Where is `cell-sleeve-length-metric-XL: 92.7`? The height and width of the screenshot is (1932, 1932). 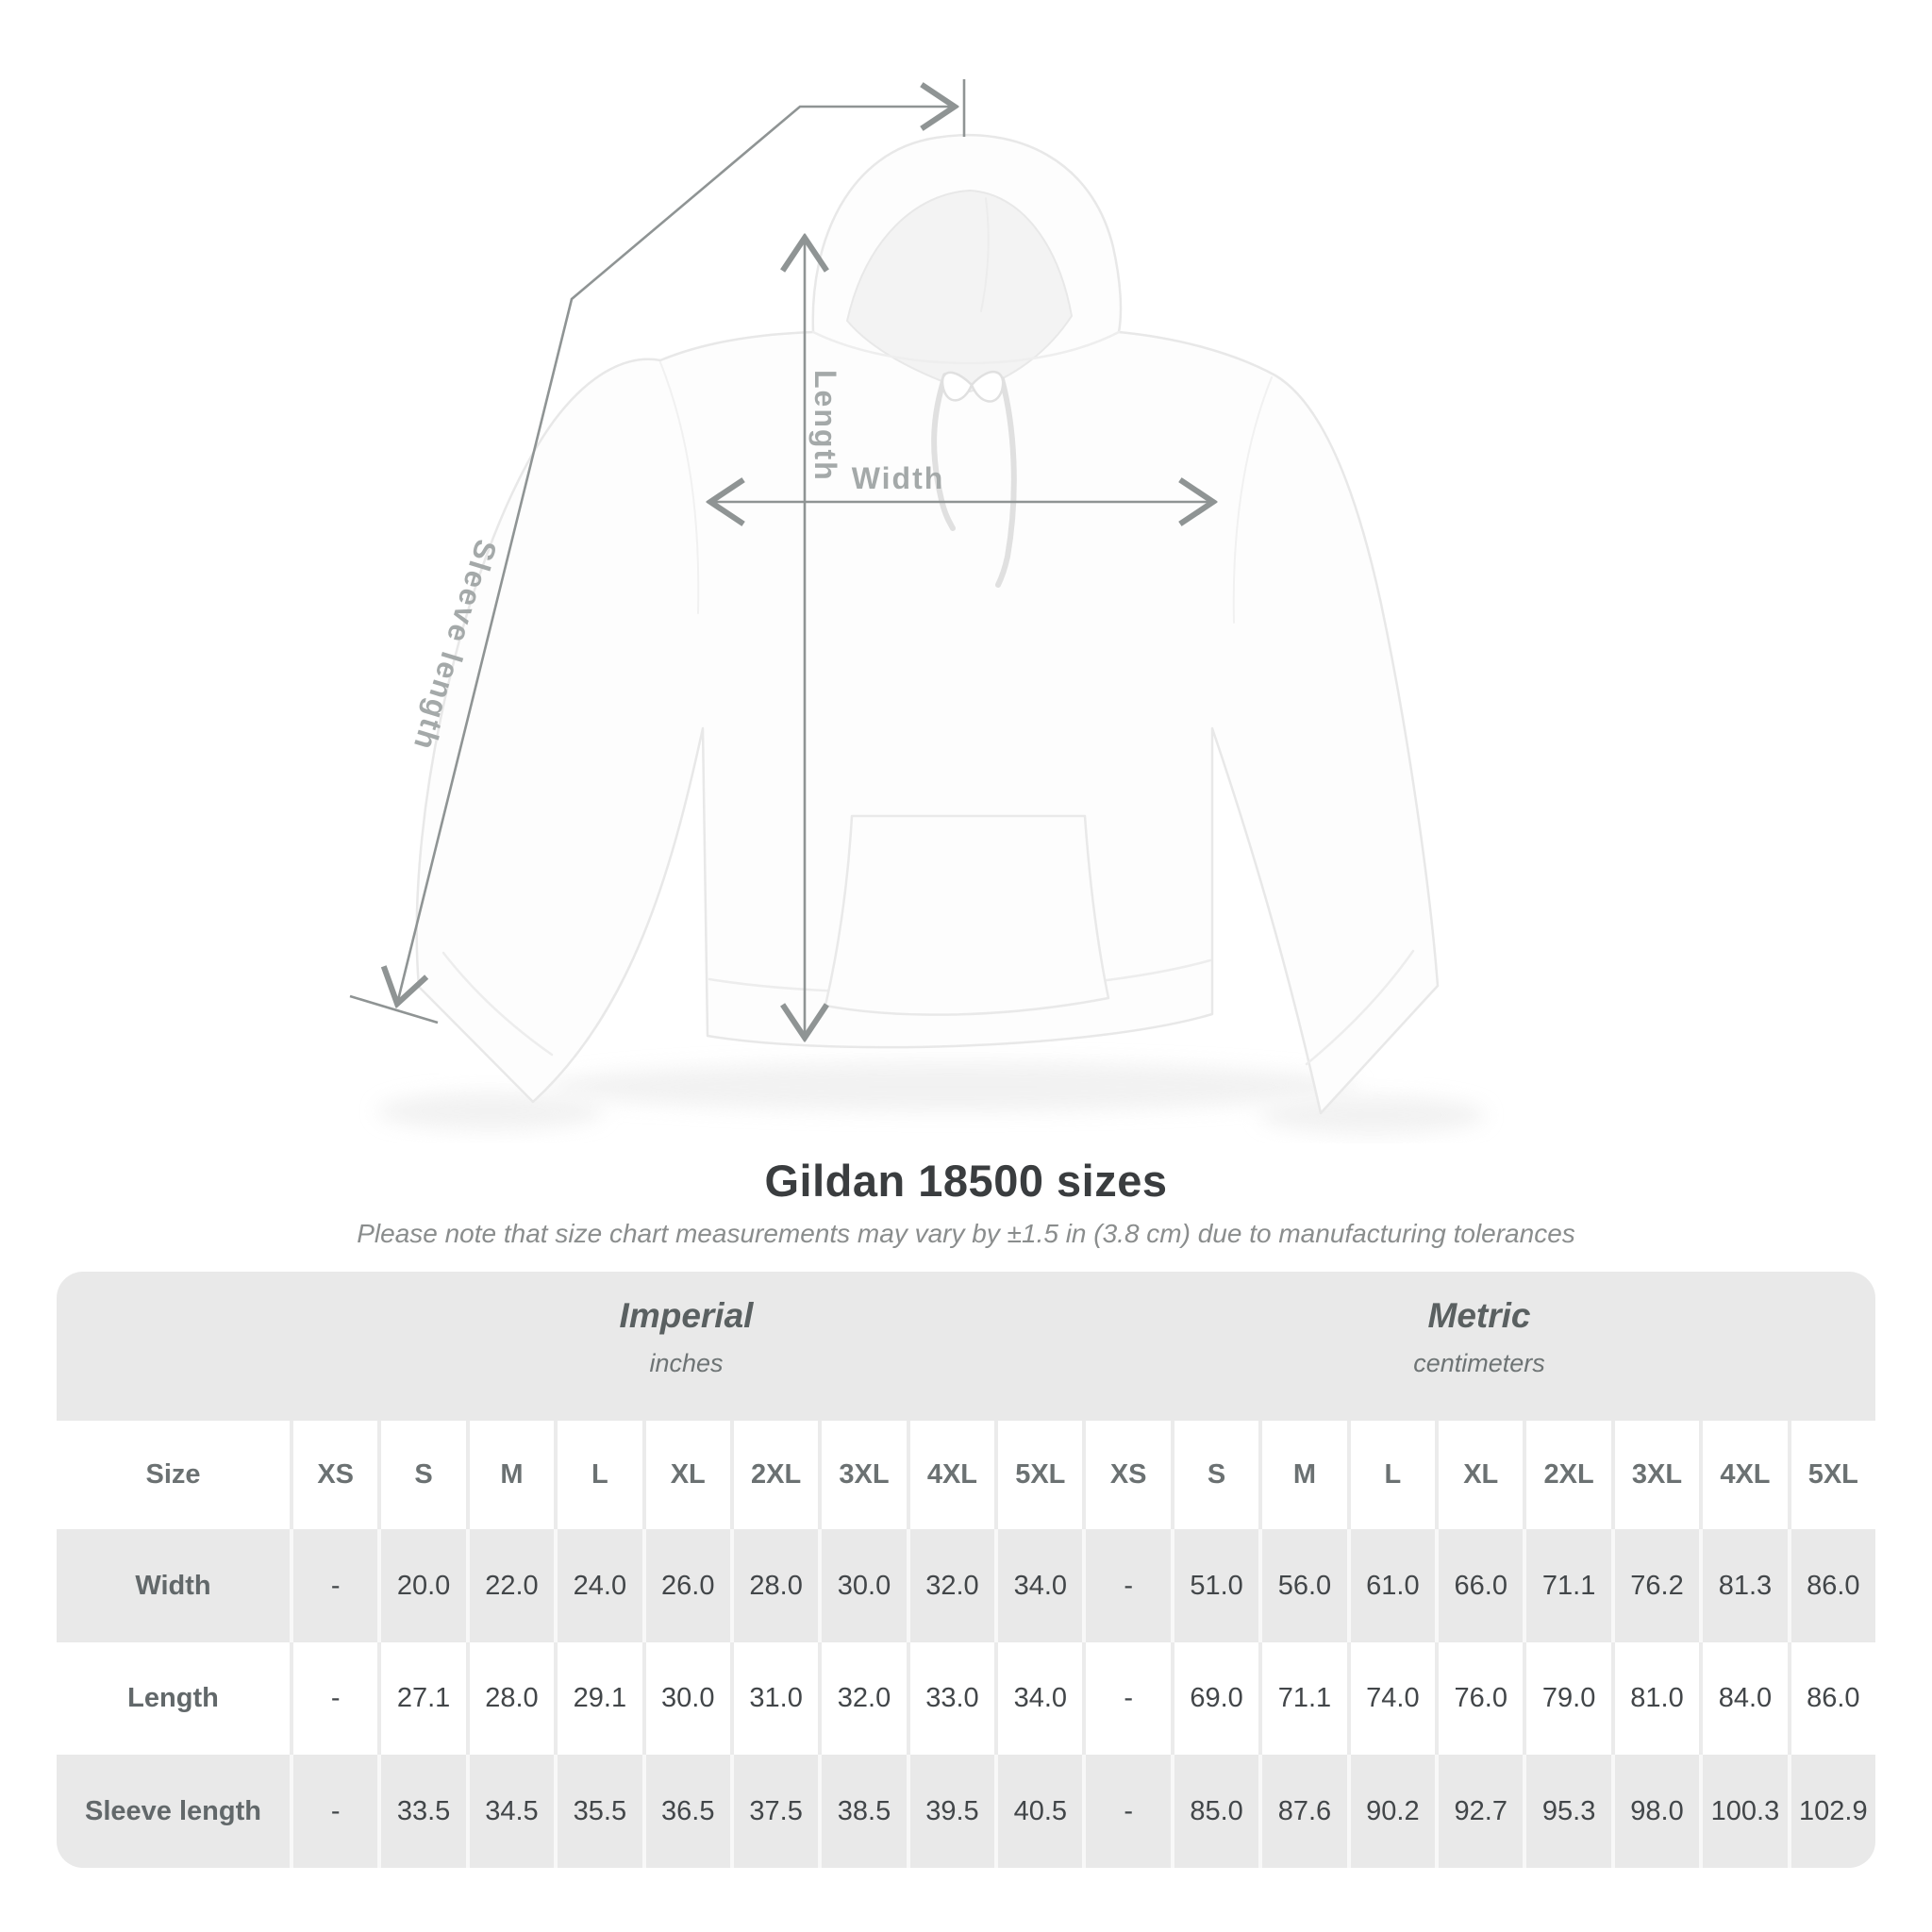
cell-sleeve-length-metric-XL: 92.7 is located at coordinates (1479, 1812).